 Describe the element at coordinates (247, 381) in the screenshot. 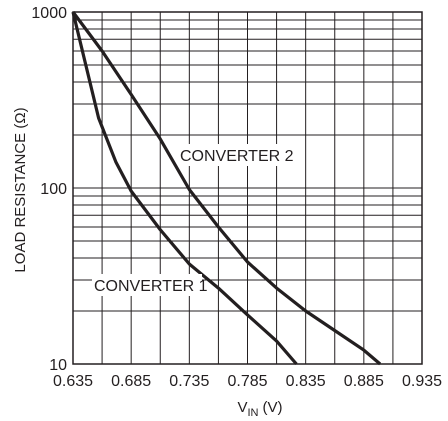

I see `x-tick-label: 0.785` at that location.